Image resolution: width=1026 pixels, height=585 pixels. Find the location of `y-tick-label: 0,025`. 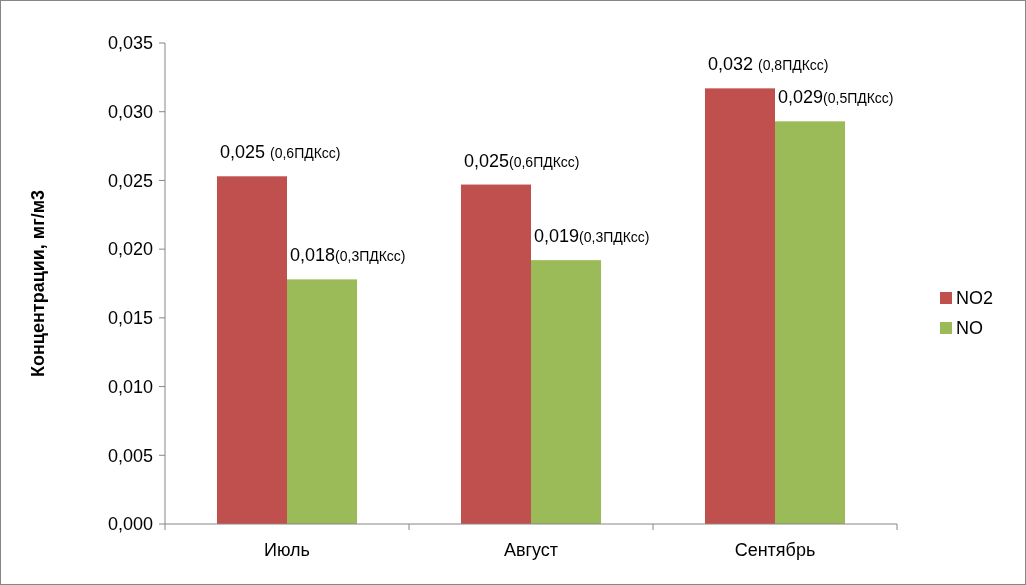

y-tick-label: 0,025 is located at coordinates (130, 180).